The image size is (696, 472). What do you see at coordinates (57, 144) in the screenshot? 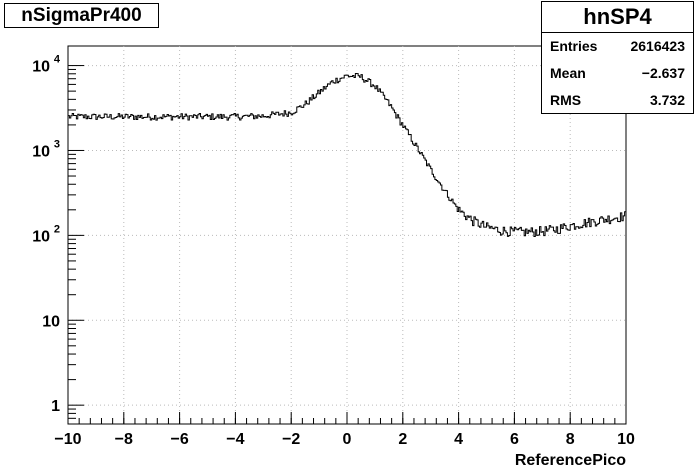
I see `y-tick-exponent: 3` at bounding box center [57, 144].